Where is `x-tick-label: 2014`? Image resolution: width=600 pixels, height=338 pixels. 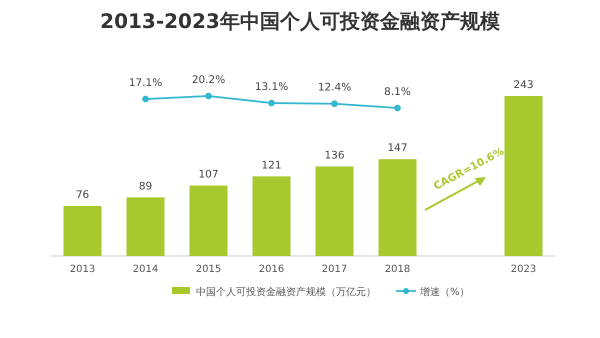
x-tick-label: 2014 is located at coordinates (145, 269).